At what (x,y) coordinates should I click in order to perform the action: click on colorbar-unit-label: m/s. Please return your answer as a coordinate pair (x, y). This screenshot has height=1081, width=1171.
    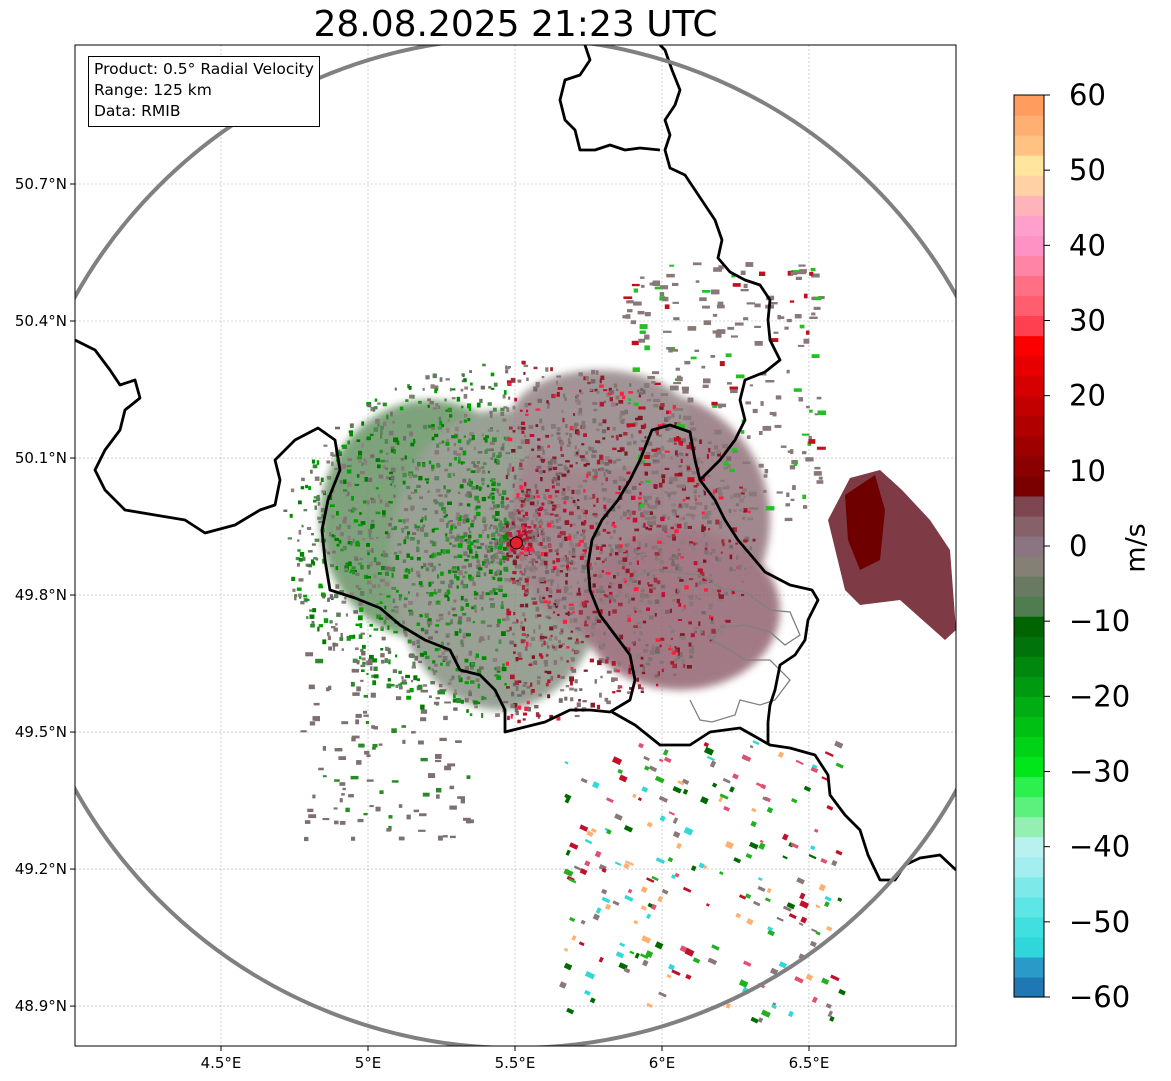
    Looking at the image, I should click on (1136, 548).